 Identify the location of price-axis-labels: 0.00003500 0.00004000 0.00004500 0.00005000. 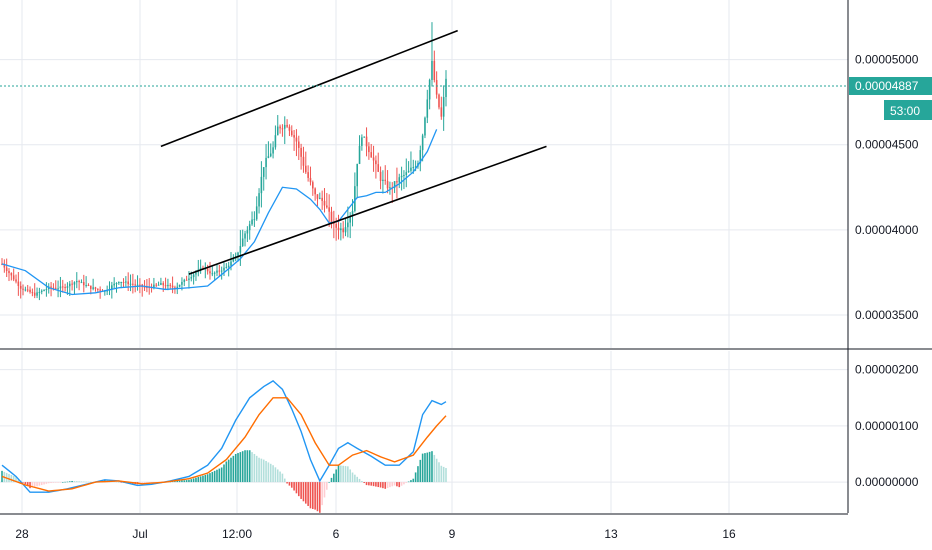
(887, 187).